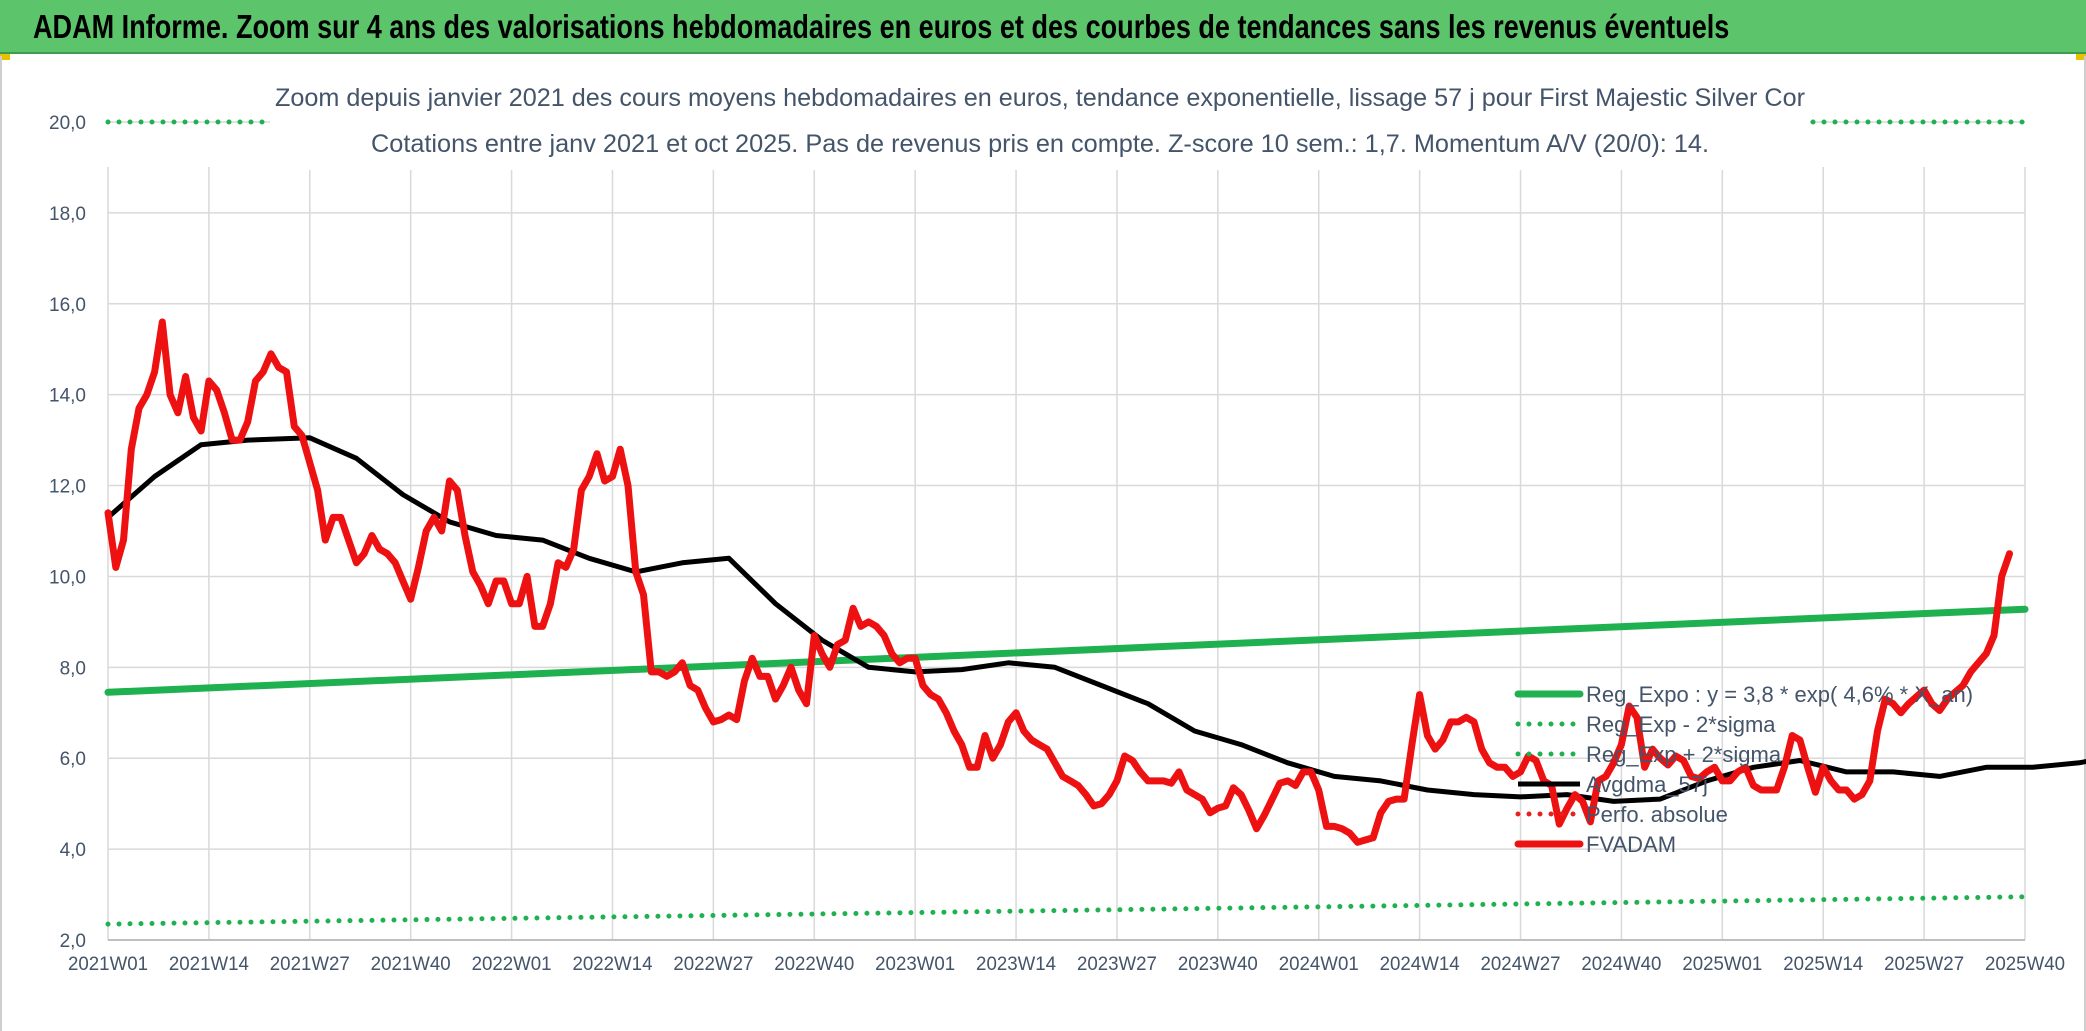 The height and width of the screenshot is (1031, 2086). What do you see at coordinates (2025, 964) in the screenshot?
I see `x-tick-label: 2025W40` at bounding box center [2025, 964].